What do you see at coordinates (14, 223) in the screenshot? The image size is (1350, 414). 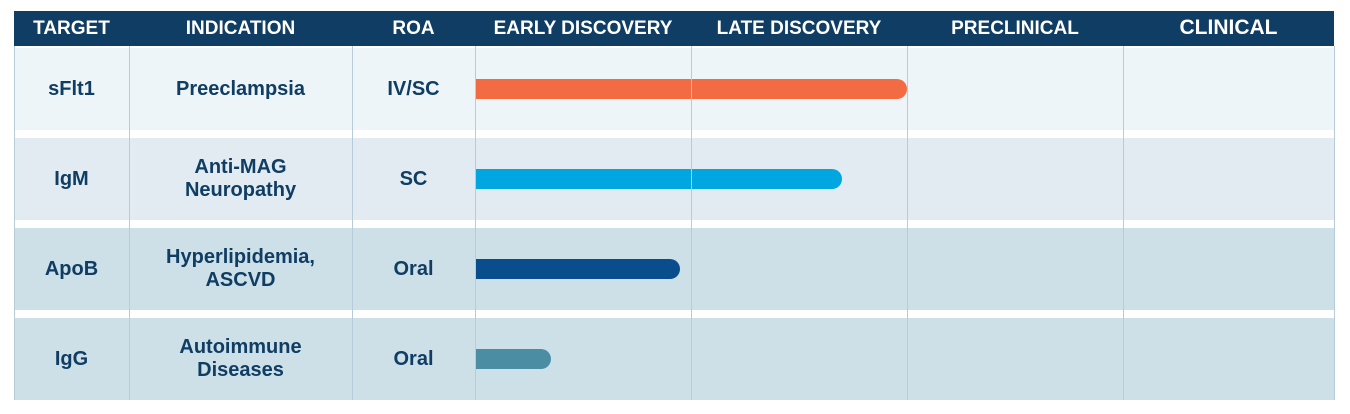 I see `table-left-border` at bounding box center [14, 223].